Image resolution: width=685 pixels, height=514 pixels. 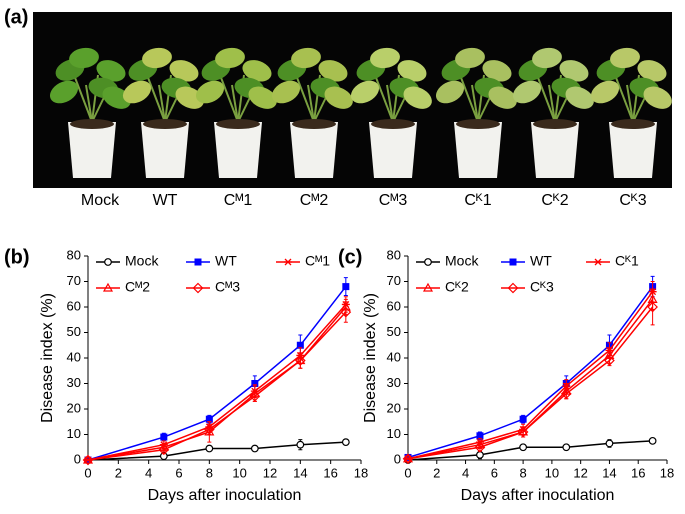 I want to click on x-tick-label: 16, so click(x=638, y=472).